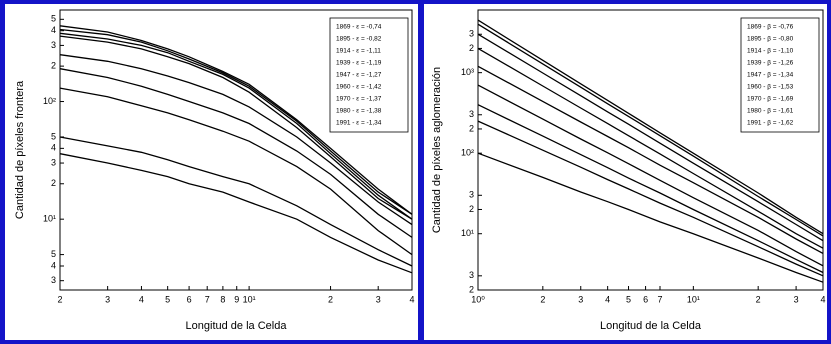 The width and height of the screenshot is (831, 344). What do you see at coordinates (236, 213) in the screenshot?
I see `series-line` at bounding box center [236, 213].